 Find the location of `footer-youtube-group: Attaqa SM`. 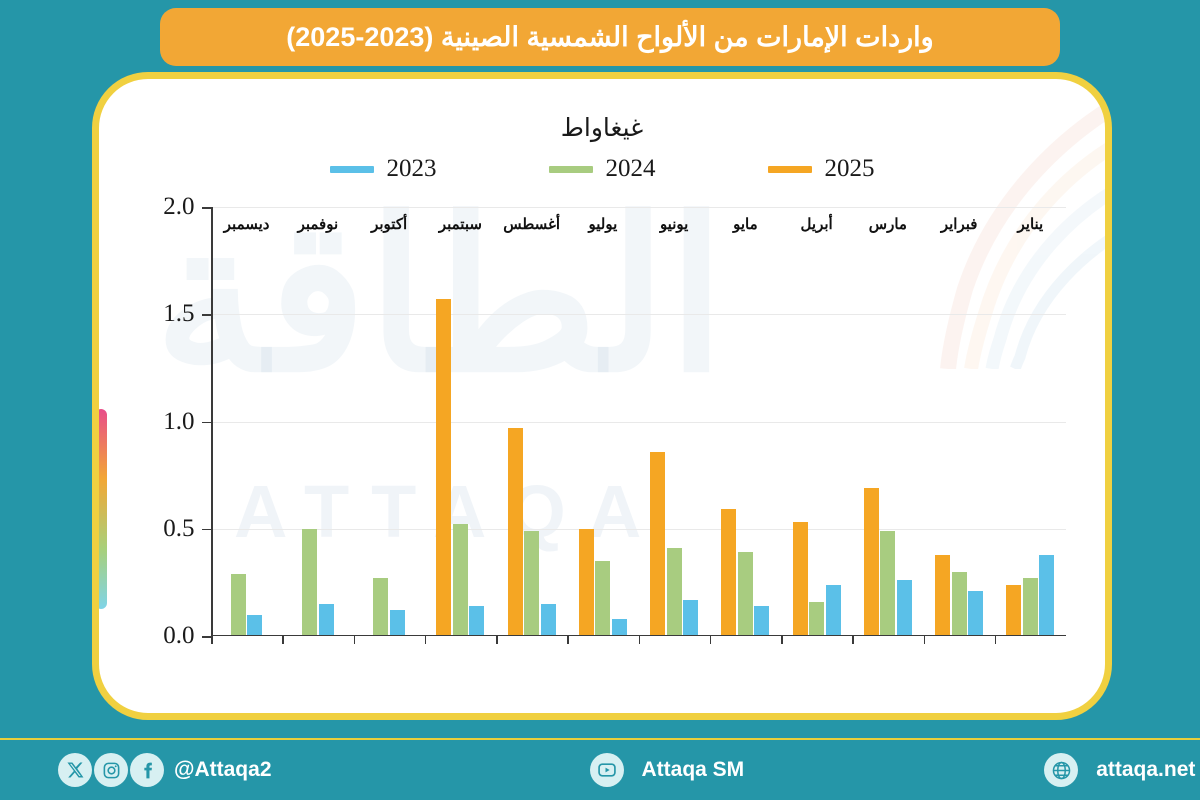

footer-youtube-group: Attaqa SM is located at coordinates (667, 770).